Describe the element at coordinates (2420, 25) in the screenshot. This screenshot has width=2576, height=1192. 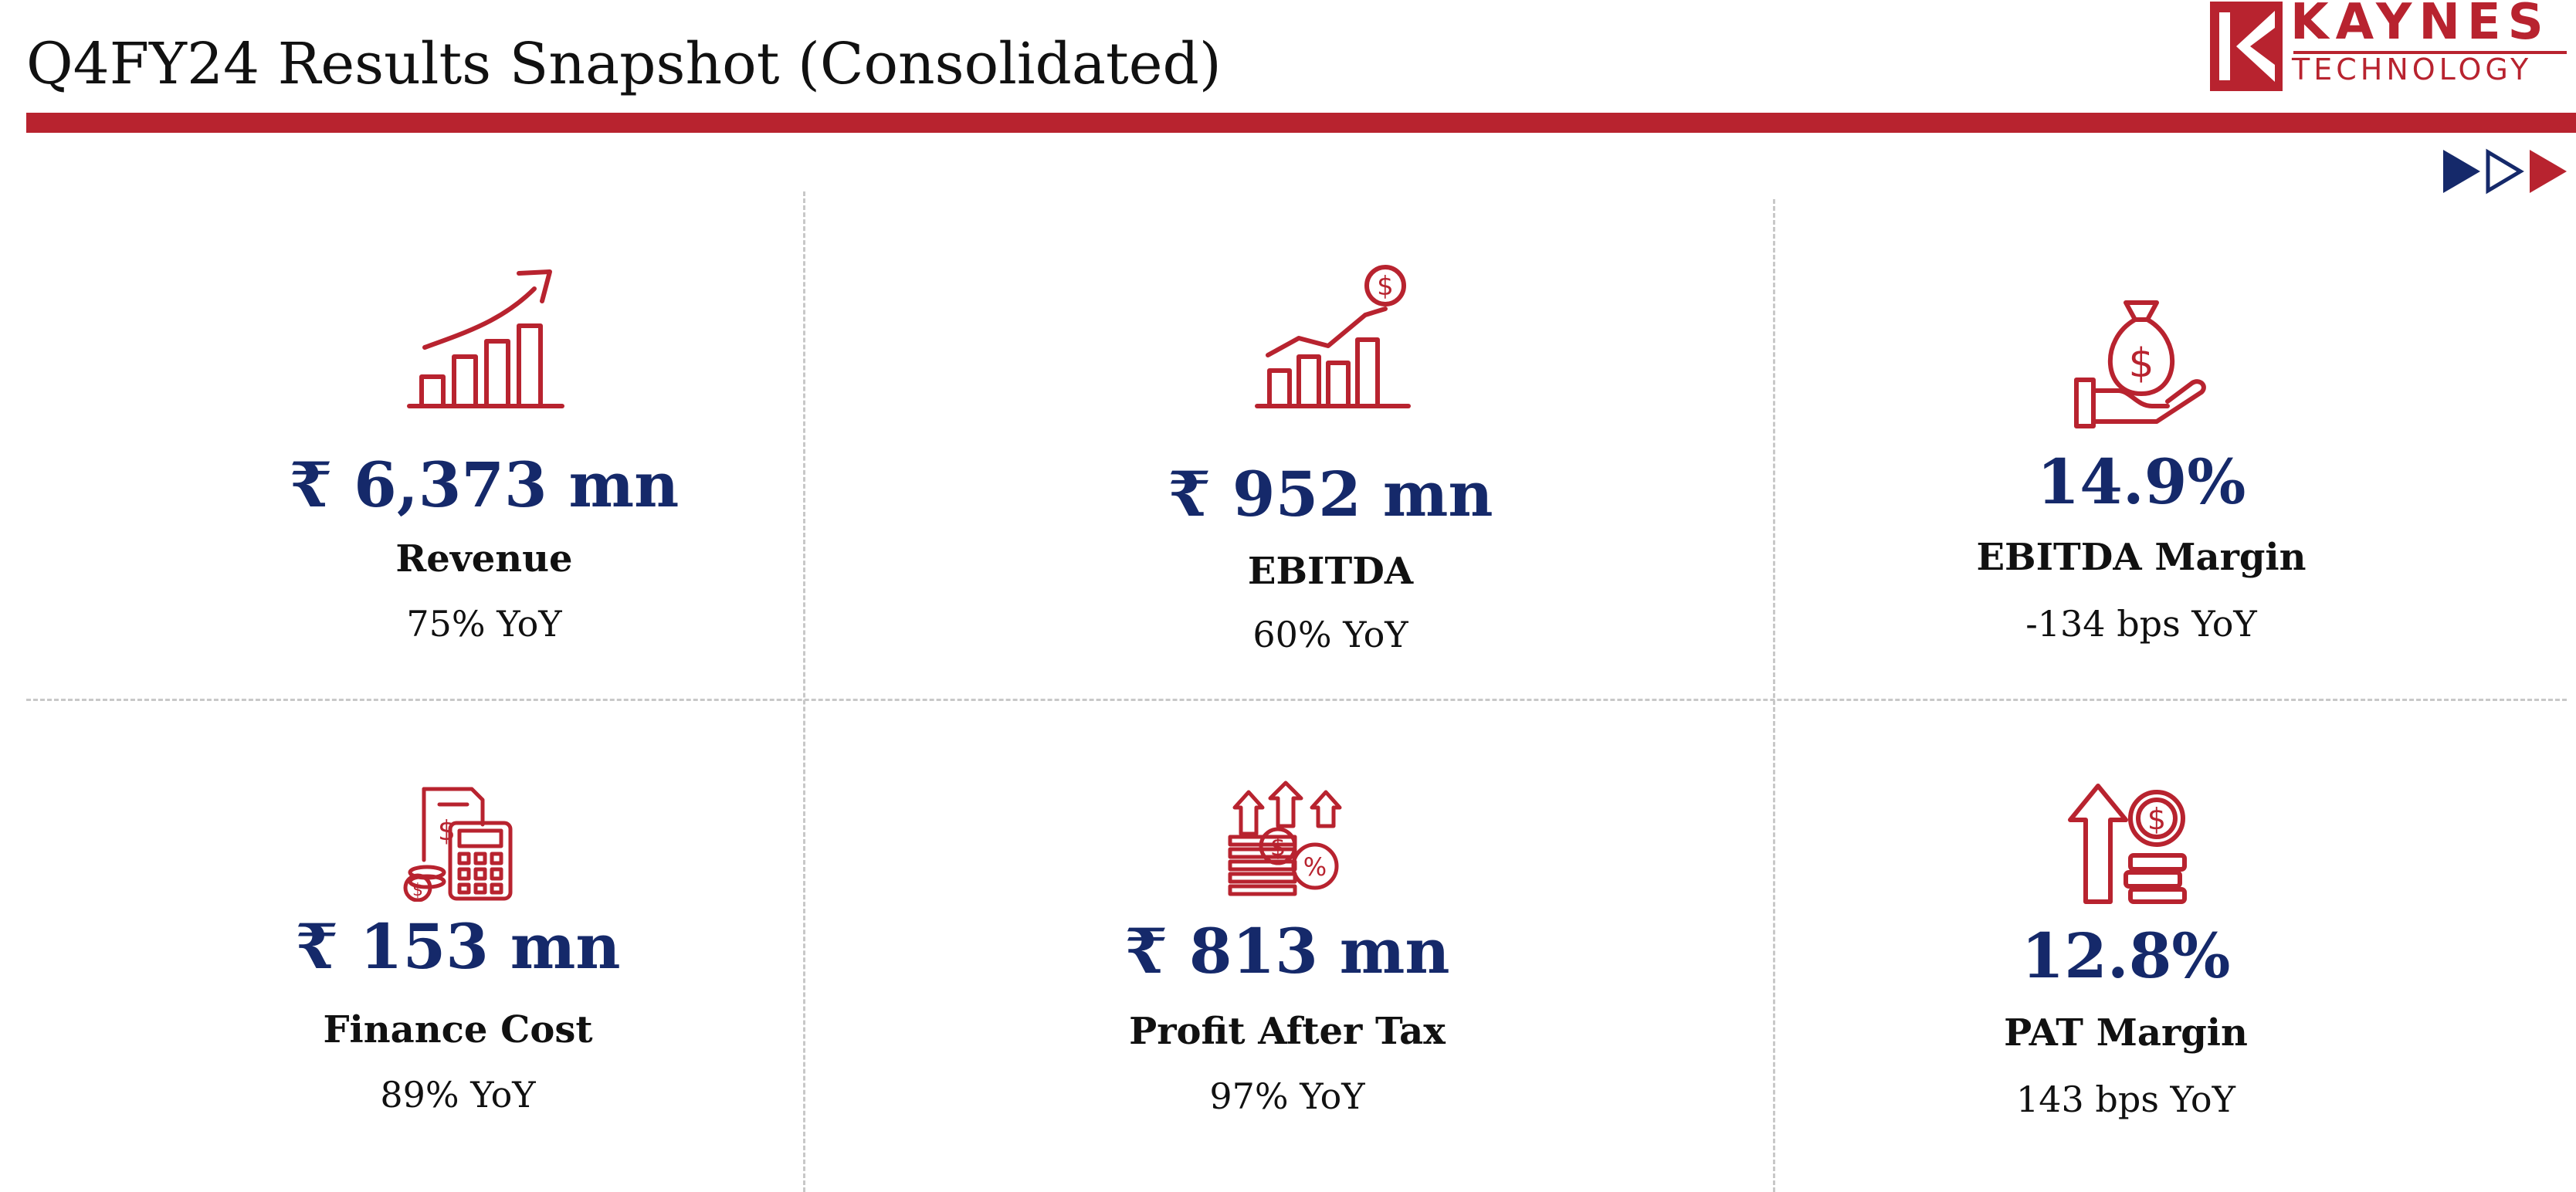
I see `brand-name: KAYNES` at that location.